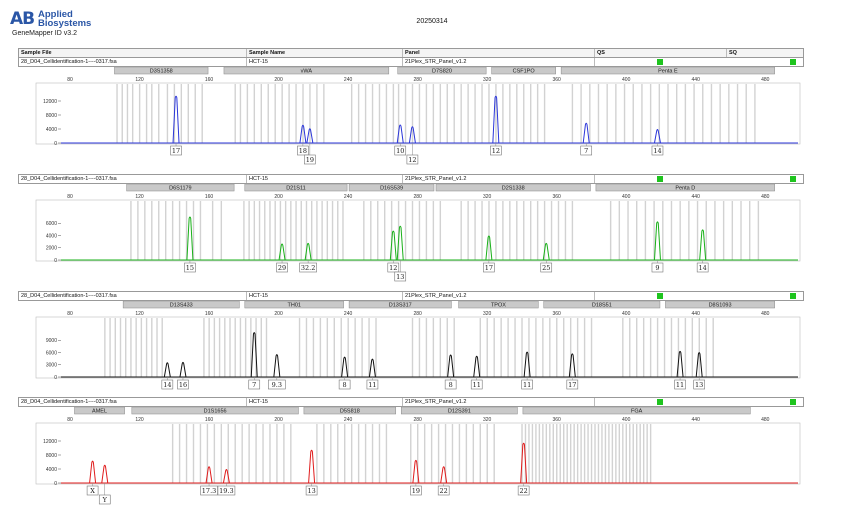 This screenshot has height=516, width=864. I want to click on allele-call-label: 22, so click(444, 491).